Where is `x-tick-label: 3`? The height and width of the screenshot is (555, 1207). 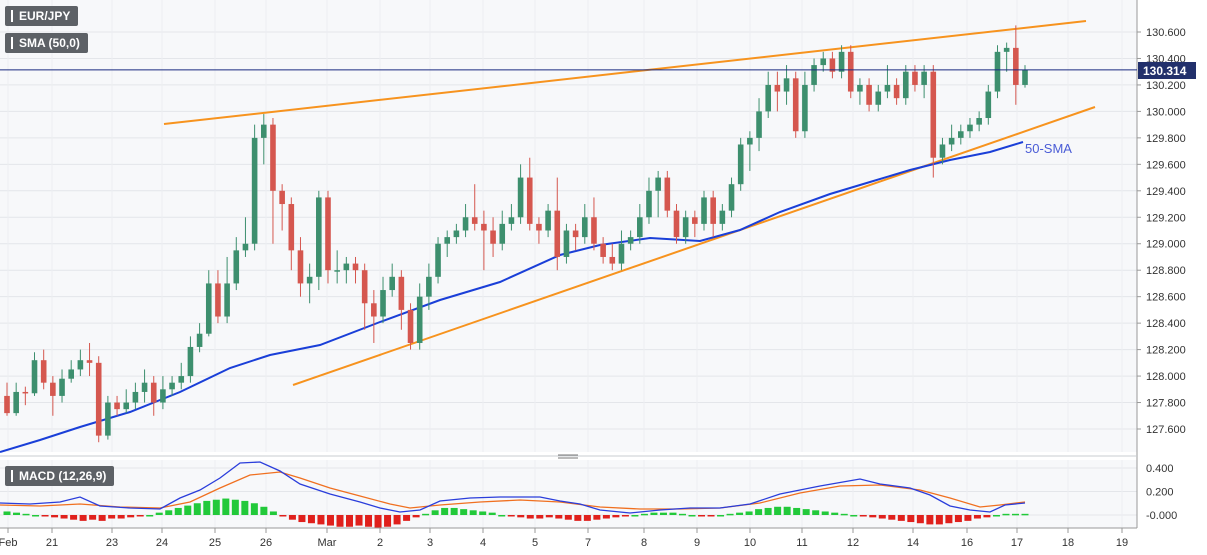 x-tick-label: 3 is located at coordinates (430, 543).